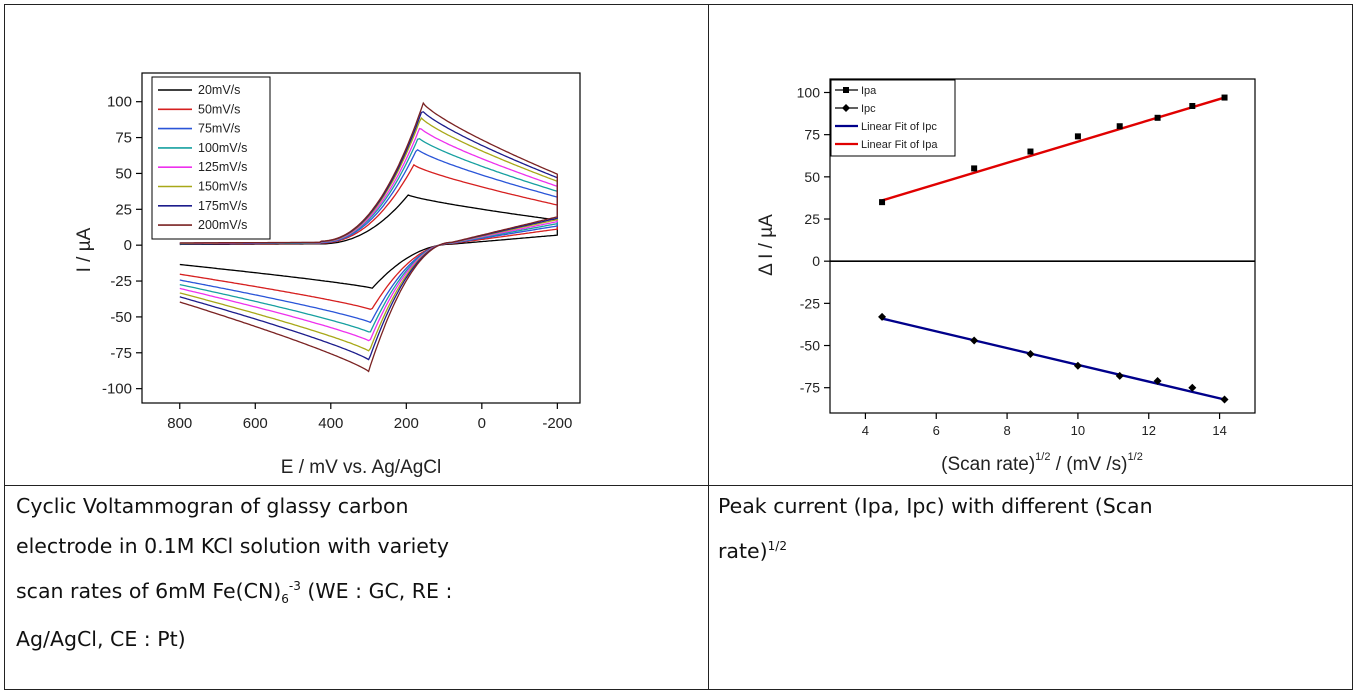 This screenshot has height=696, width=1359. I want to click on cv-legend-label: 125mV/s, so click(222, 167).